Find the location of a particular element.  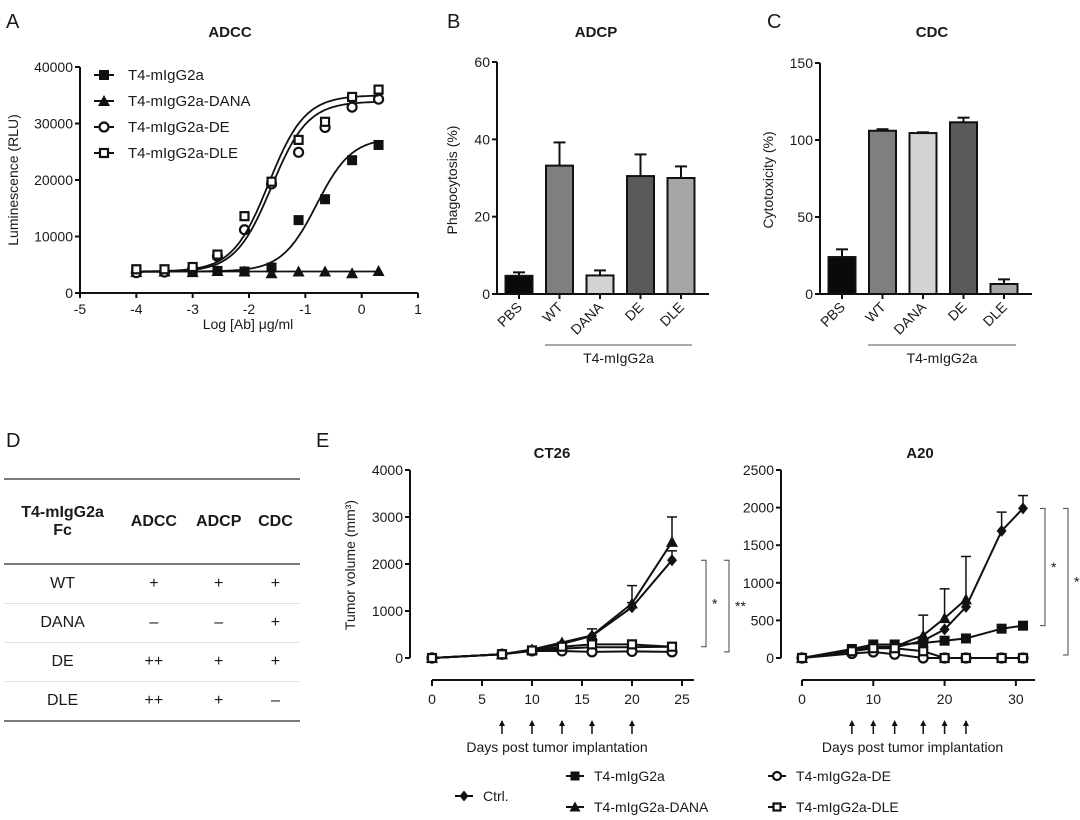

x-tick-label: -2 is located at coordinates (249, 309).